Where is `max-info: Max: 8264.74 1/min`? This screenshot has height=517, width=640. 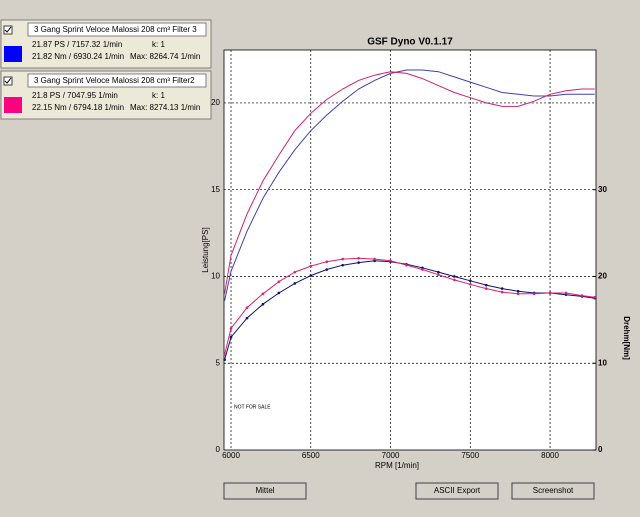 max-info: Max: 8264.74 1/min is located at coordinates (165, 56).